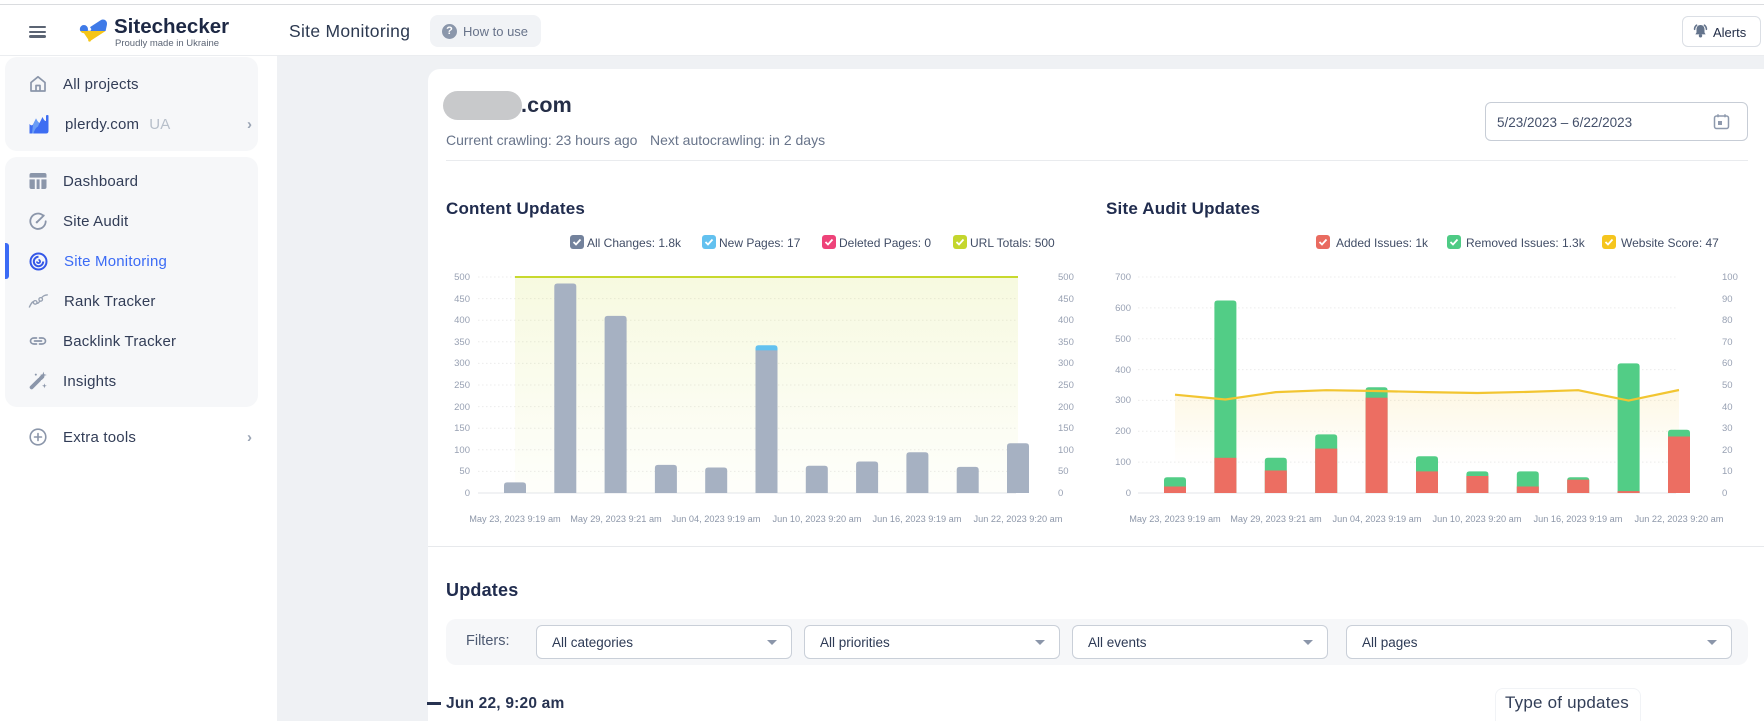 The height and width of the screenshot is (721, 1764). Describe the element at coordinates (1727, 450) in the screenshot. I see `svg-text: 20` at that location.